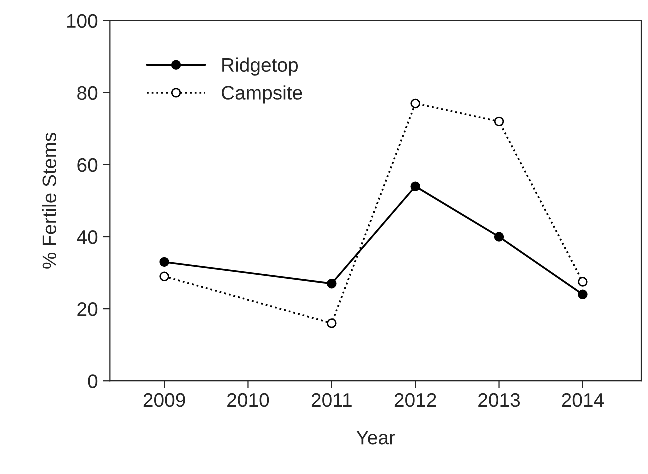  What do you see at coordinates (88, 93) in the screenshot?
I see `y-tick-label: 80` at bounding box center [88, 93].